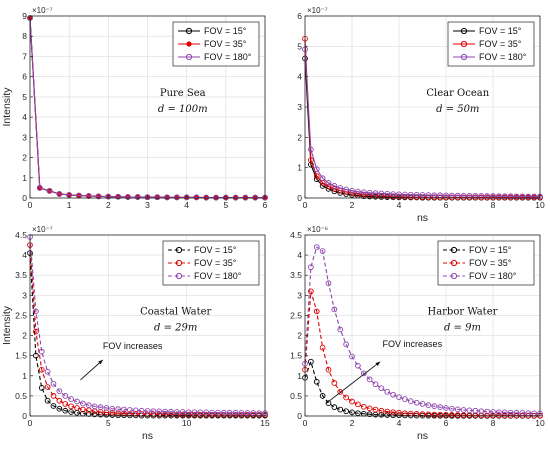 This screenshot has height=450, width=550. What do you see at coordinates (24, 16) in the screenshot?
I see `y-tick-label: 9` at bounding box center [24, 16].